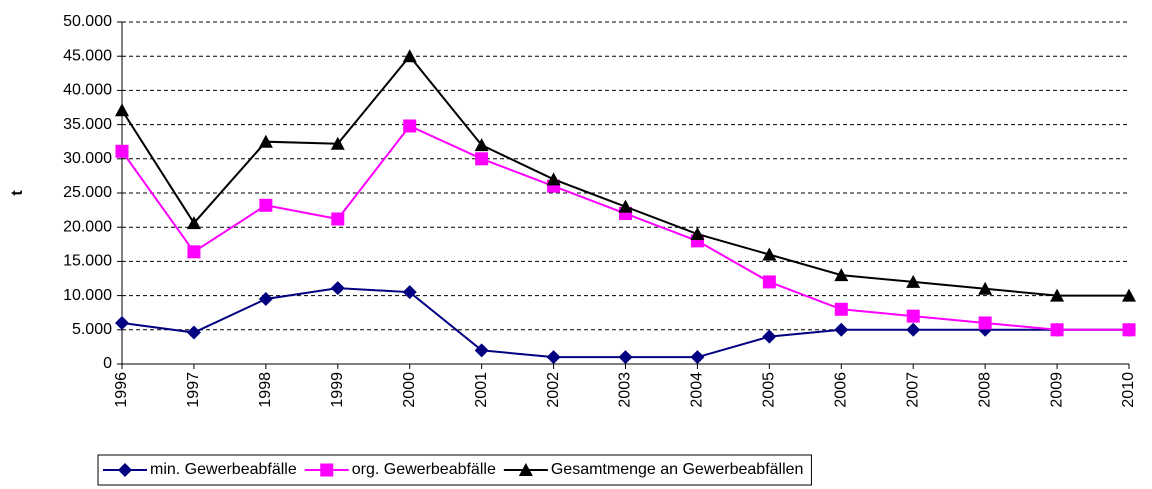  What do you see at coordinates (409, 390) in the screenshot?
I see `x-tick-label: 2000` at bounding box center [409, 390].